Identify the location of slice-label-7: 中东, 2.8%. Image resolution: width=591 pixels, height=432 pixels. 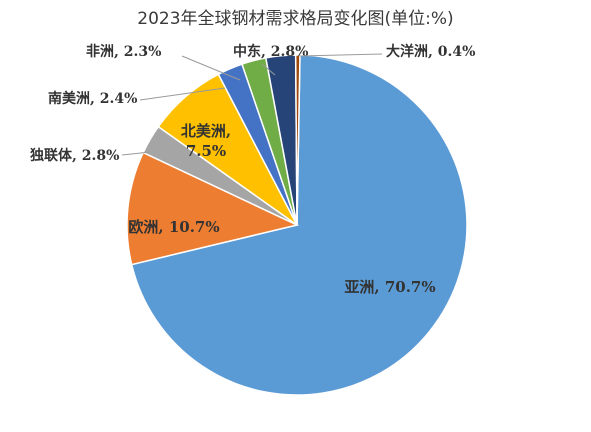
(270, 51).